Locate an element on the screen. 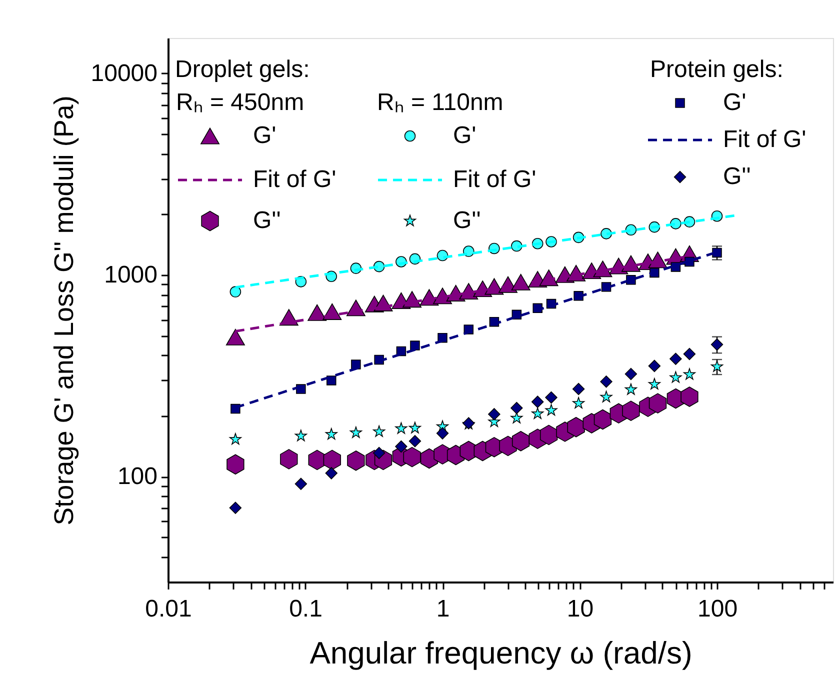 The image size is (839, 700). y-tick-label: 1000 is located at coordinates (131, 275).